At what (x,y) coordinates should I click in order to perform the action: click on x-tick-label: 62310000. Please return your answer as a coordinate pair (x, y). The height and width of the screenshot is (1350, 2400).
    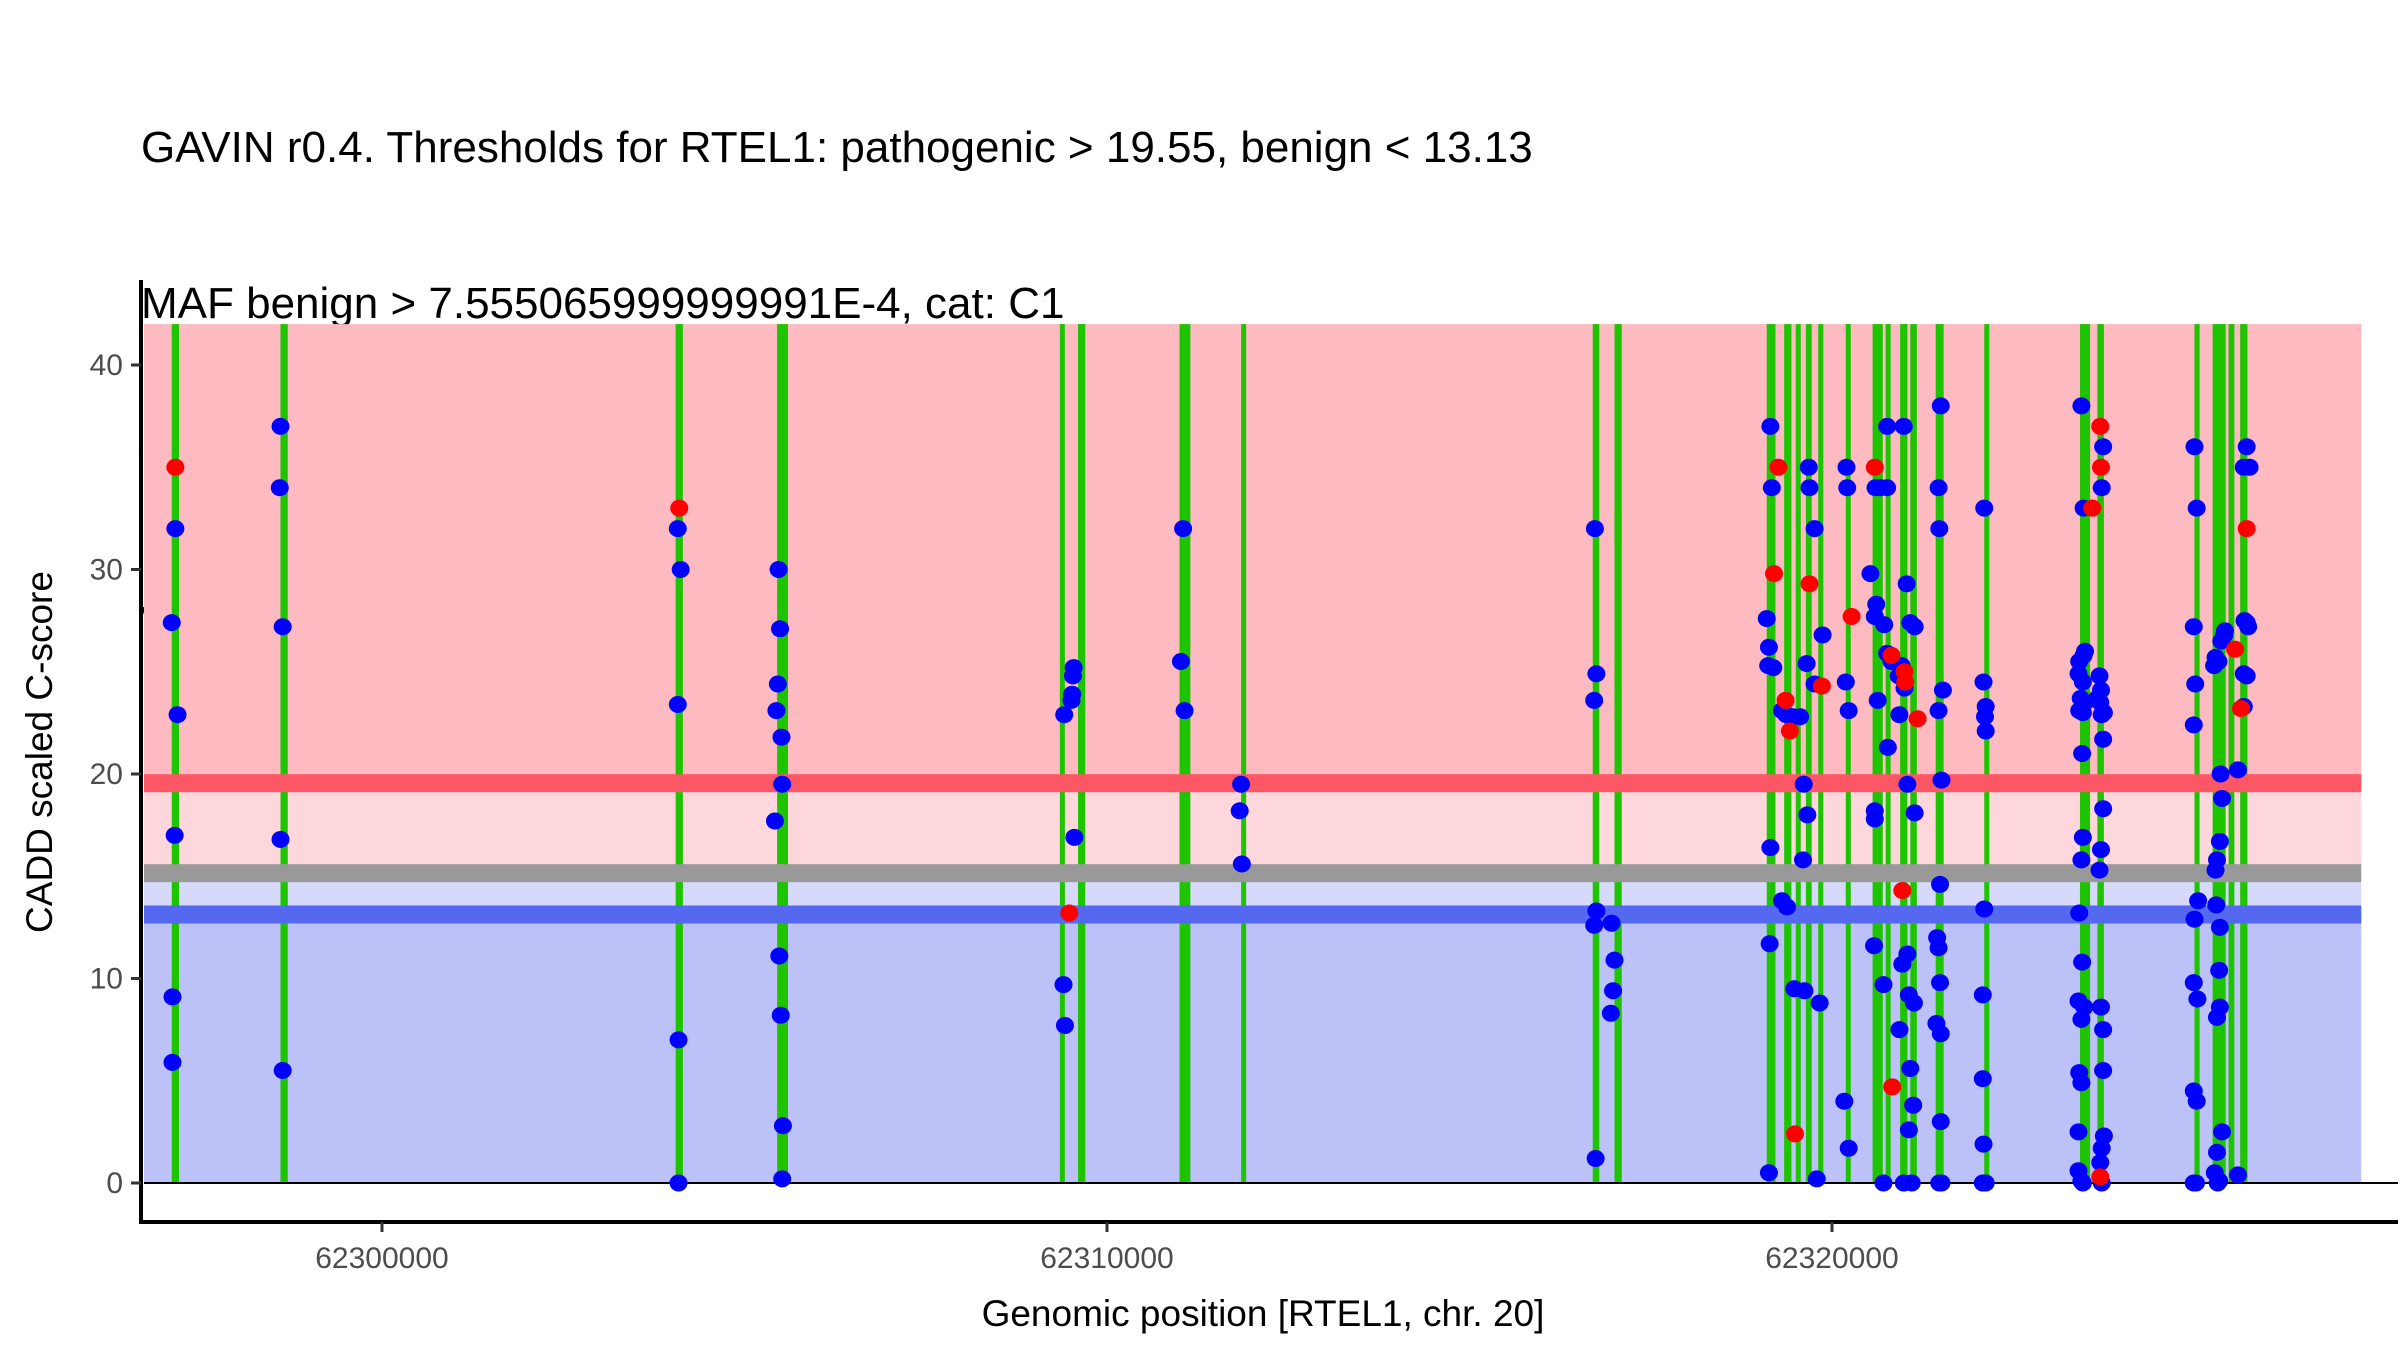
    Looking at the image, I should click on (1106, 1258).